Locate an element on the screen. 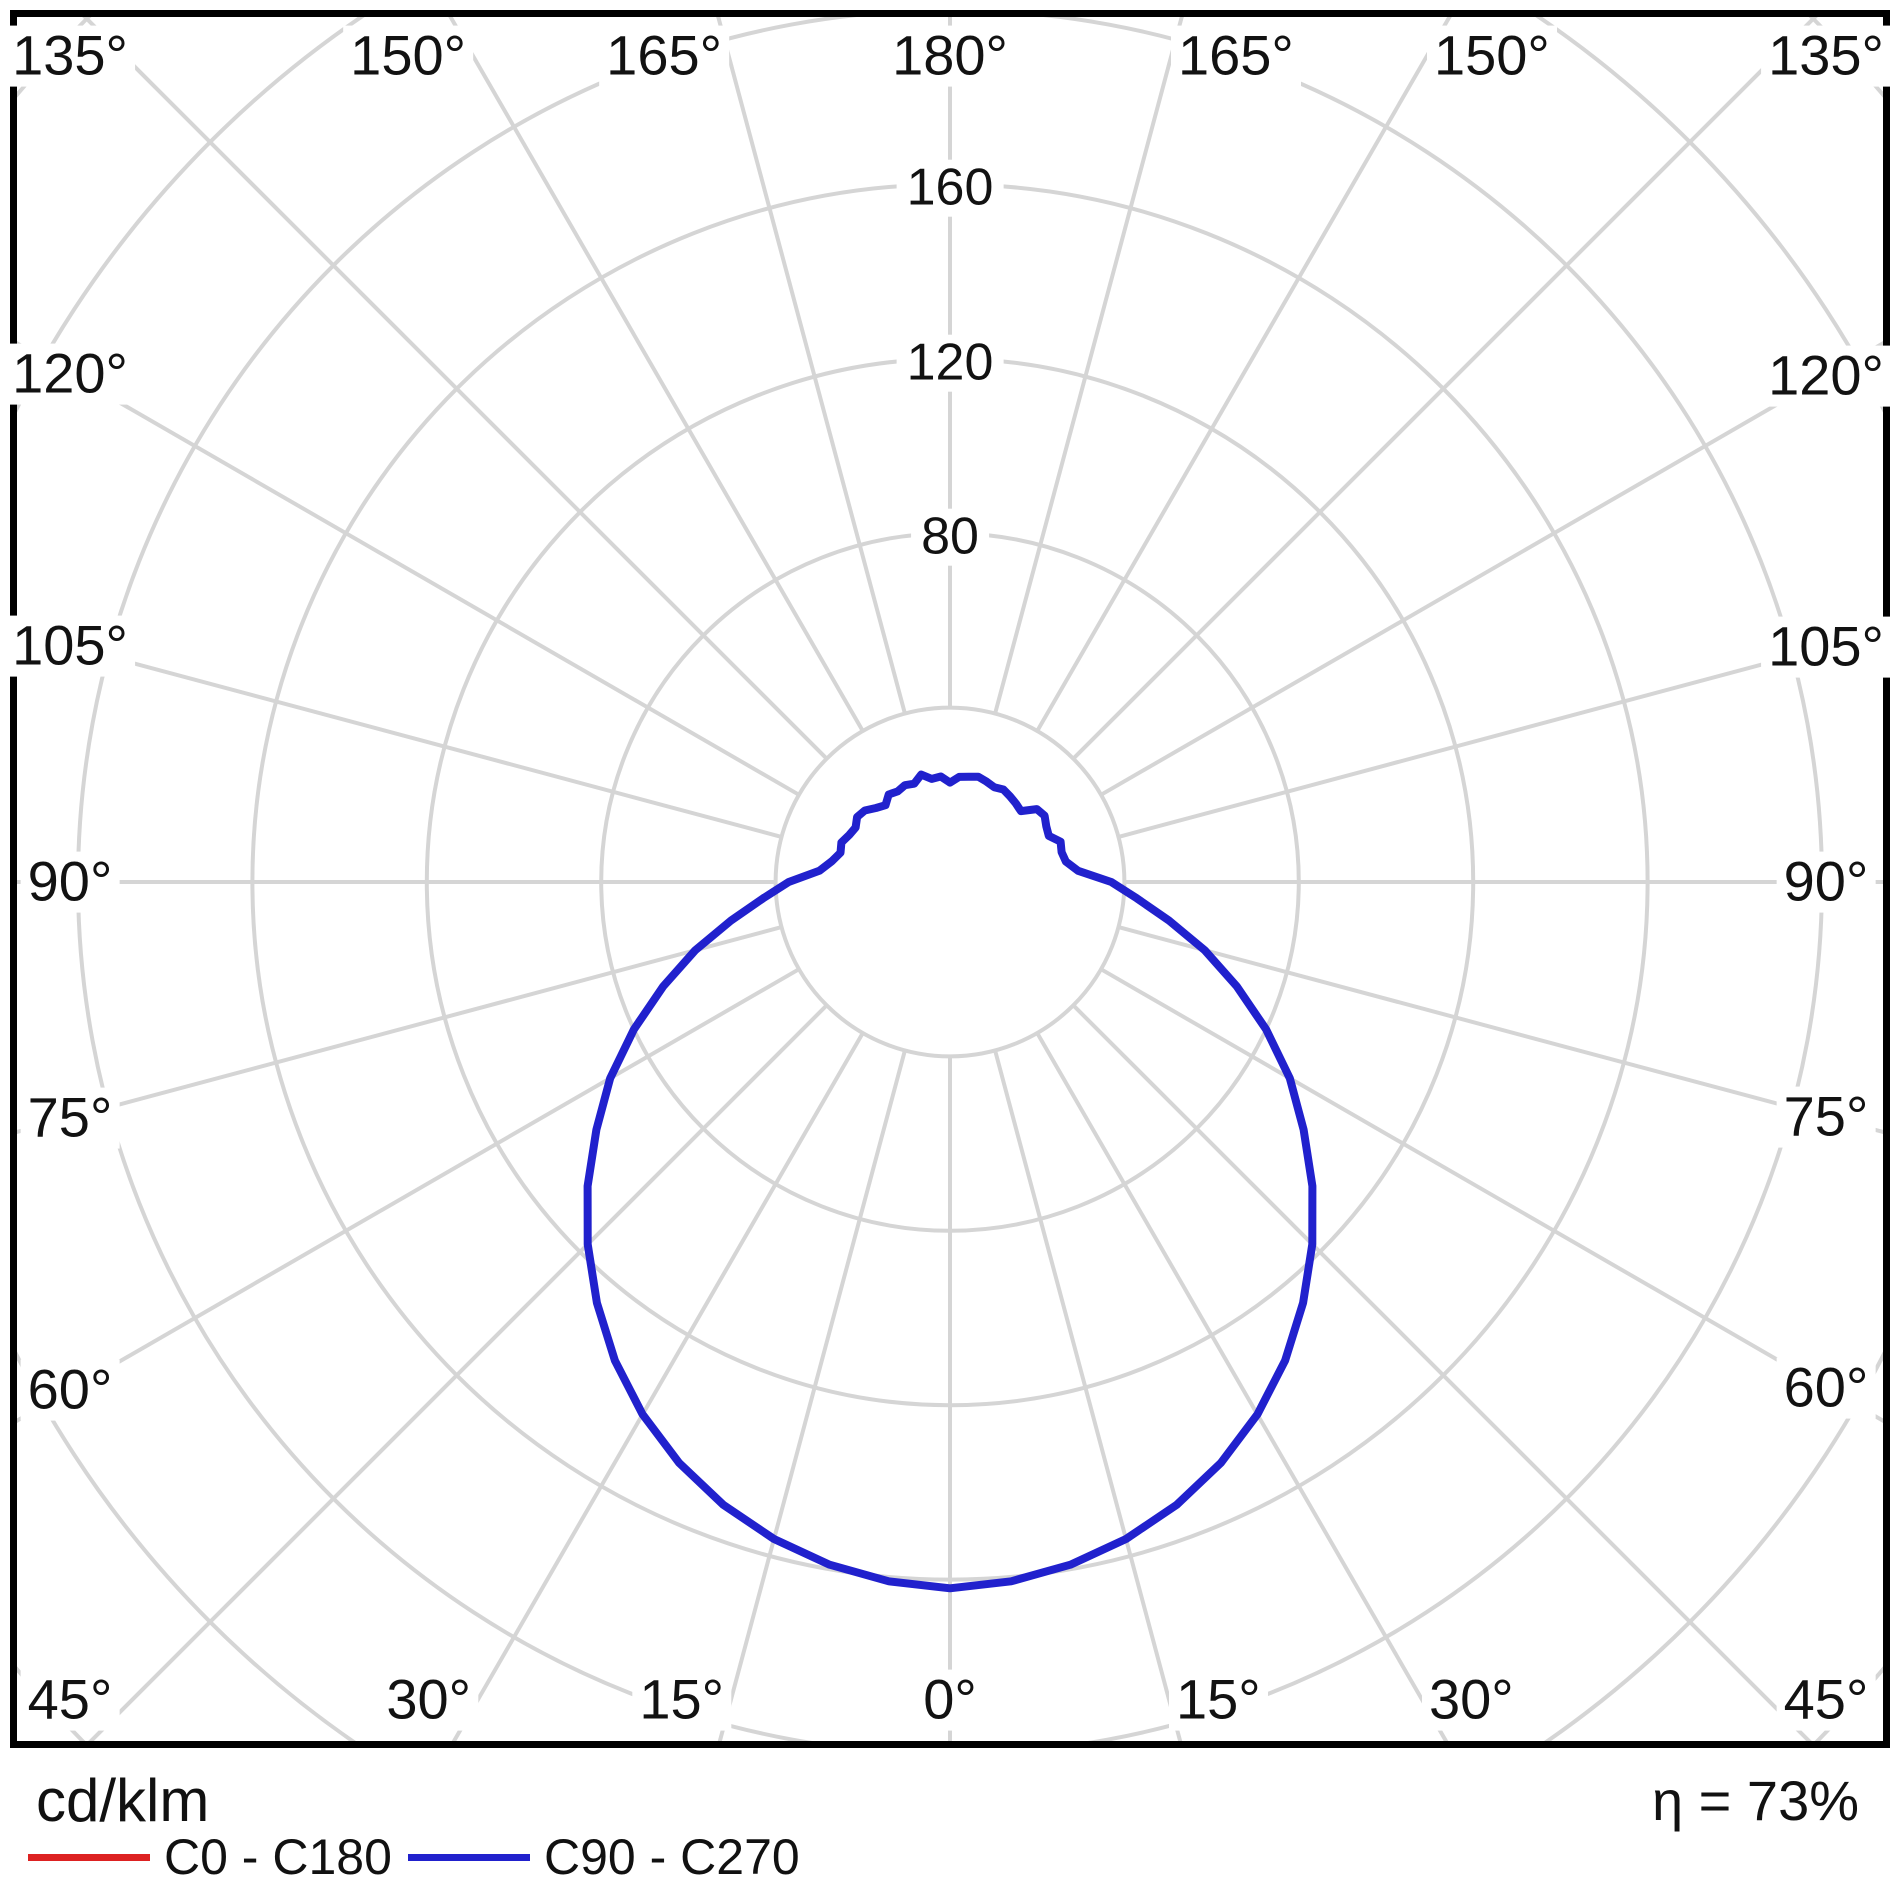 The image size is (1900, 1900). legend-swatch-blue is located at coordinates (469, 1857).